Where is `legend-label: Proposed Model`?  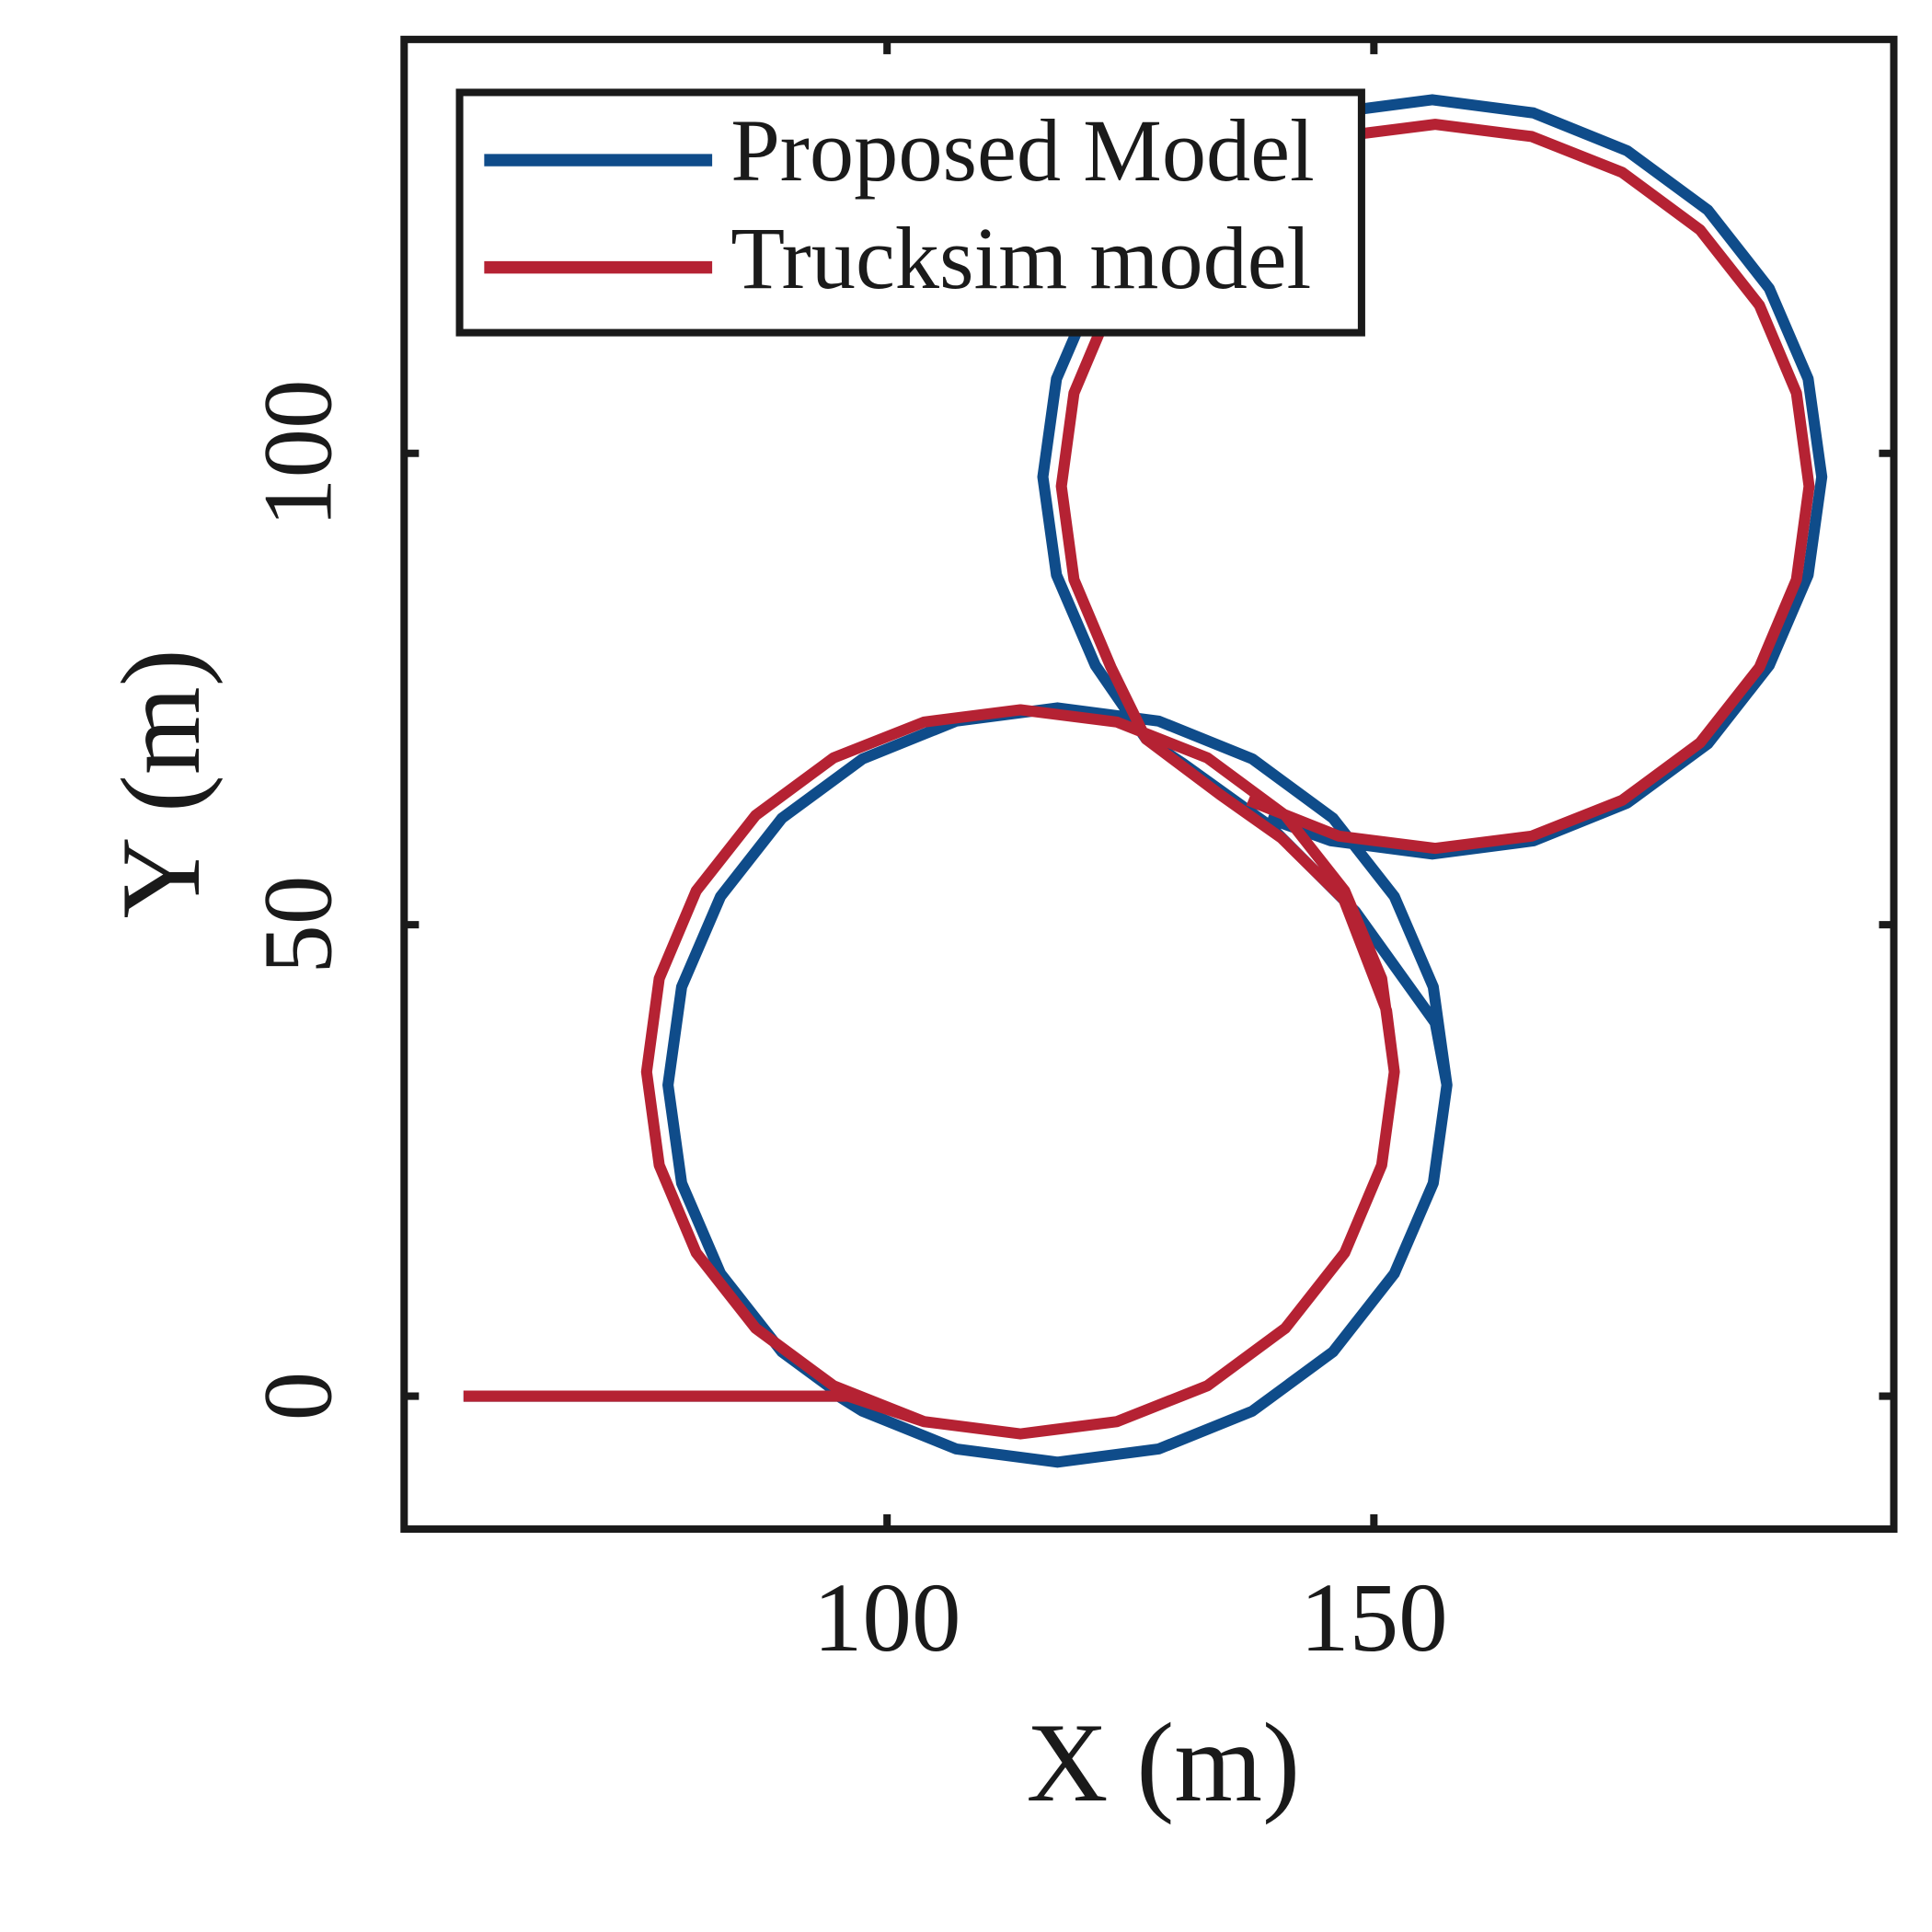
legend-label: Proposed Model is located at coordinates (1022, 150).